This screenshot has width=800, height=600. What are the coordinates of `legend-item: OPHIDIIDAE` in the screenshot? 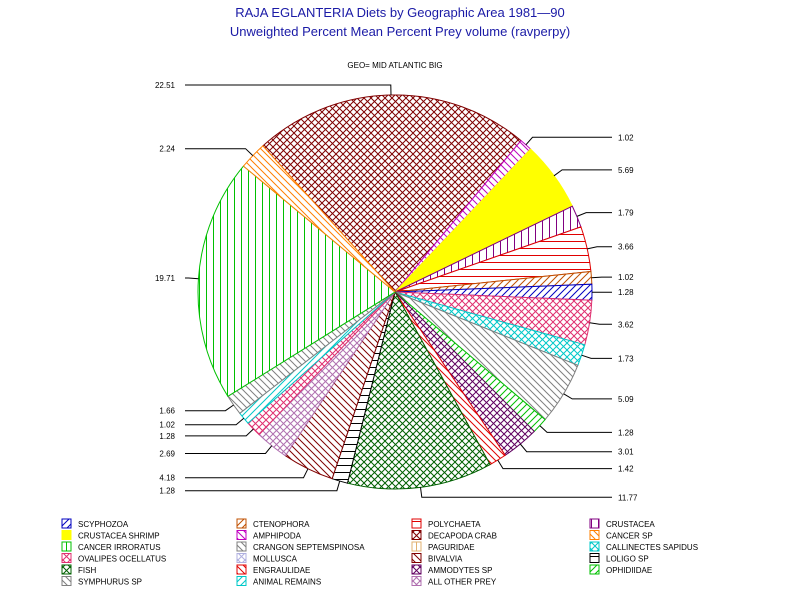 It's located at (620, 569).